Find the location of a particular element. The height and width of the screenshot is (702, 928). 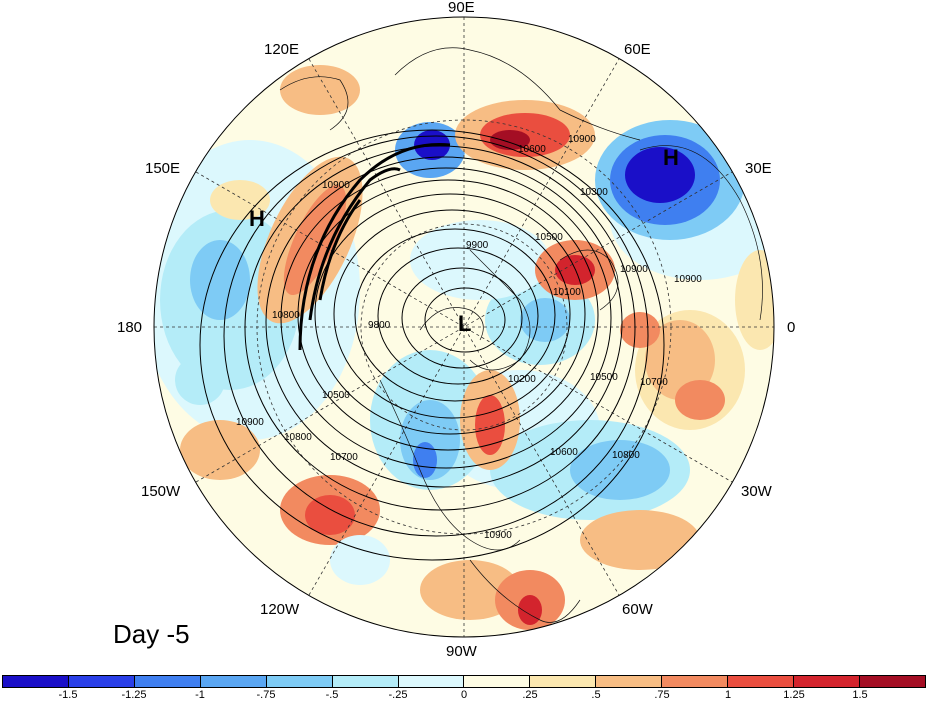

lon-label-60w: 60W is located at coordinates (637, 609).